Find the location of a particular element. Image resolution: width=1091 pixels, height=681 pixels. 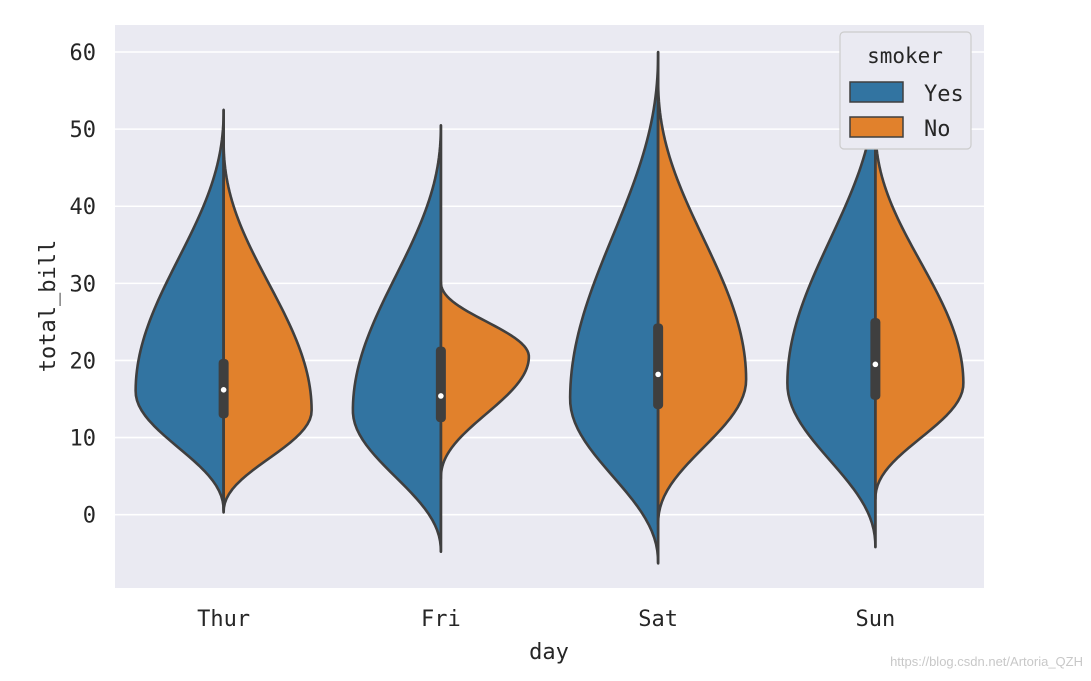

legend-swatch-yes is located at coordinates (876, 92).